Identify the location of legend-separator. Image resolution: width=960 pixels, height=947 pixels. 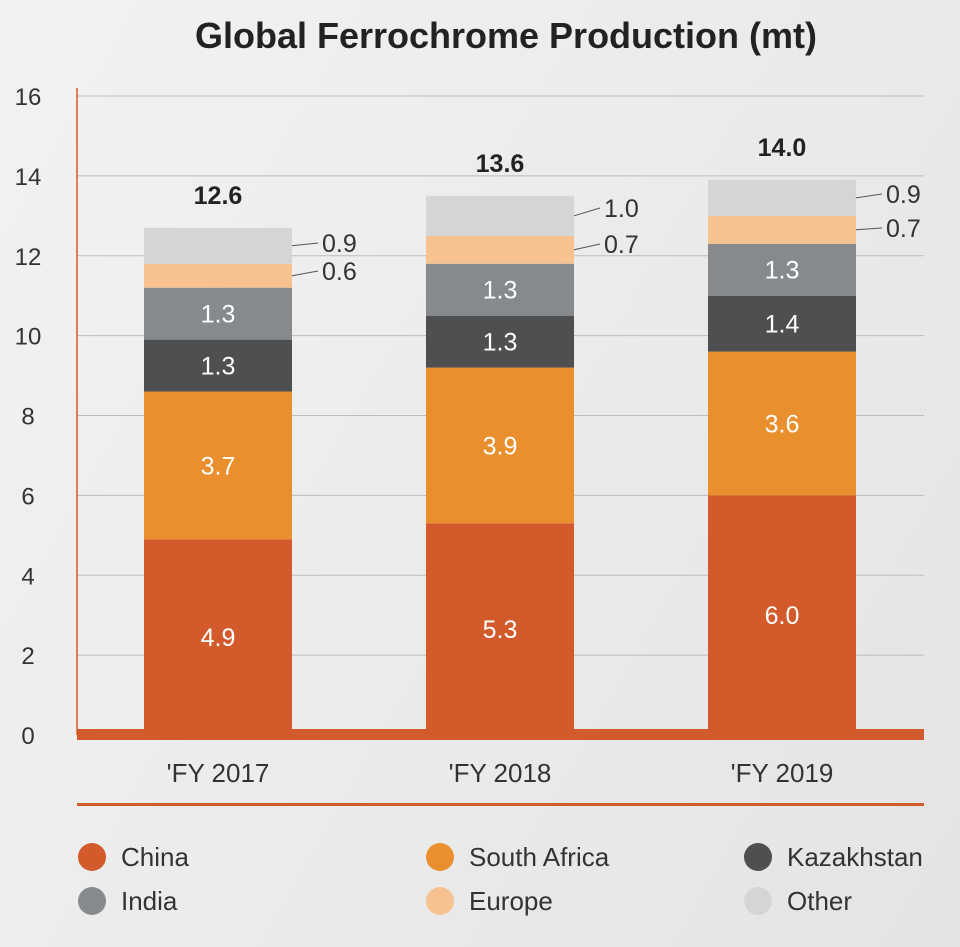
(500, 804).